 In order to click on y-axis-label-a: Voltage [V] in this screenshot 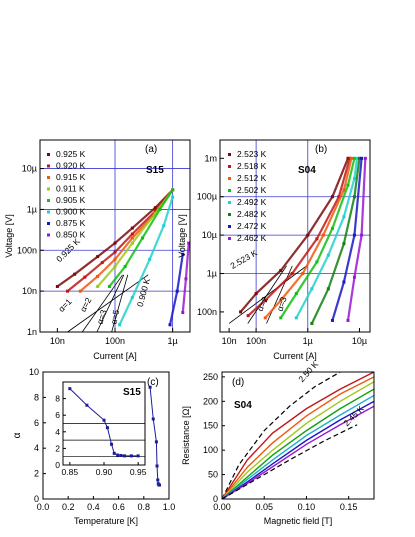, I will do `click(9, 236)`.